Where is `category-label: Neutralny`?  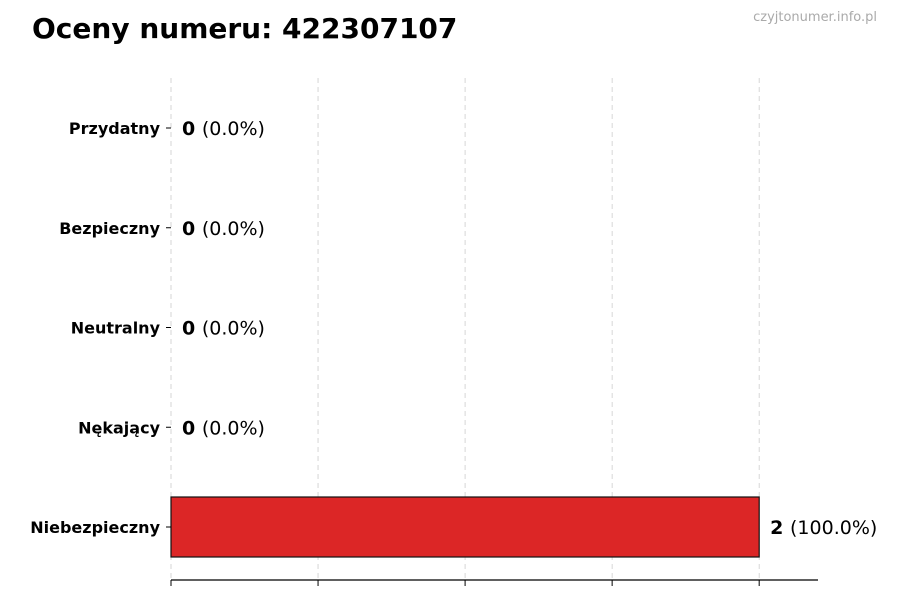 category-label: Neutralny is located at coordinates (116, 328).